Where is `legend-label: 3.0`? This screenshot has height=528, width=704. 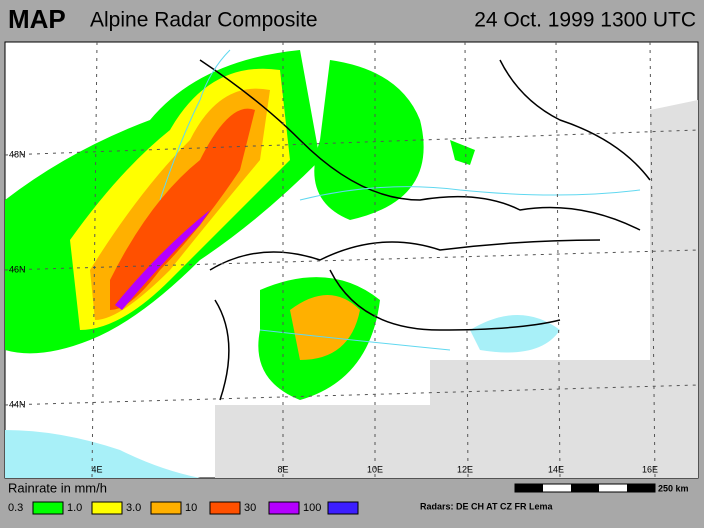 legend-label: 3.0 is located at coordinates (133, 508).